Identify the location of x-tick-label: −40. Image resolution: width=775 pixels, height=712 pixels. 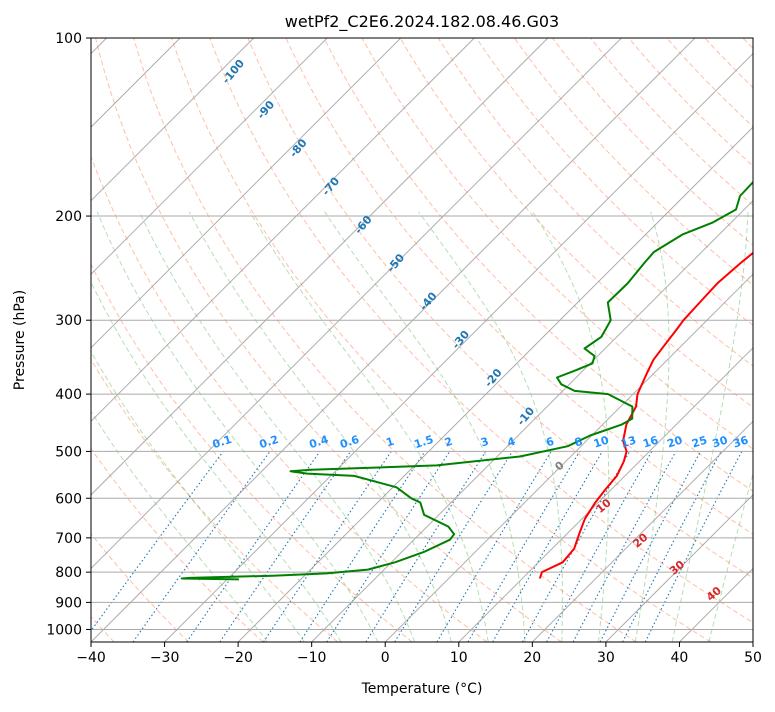
(91, 658).